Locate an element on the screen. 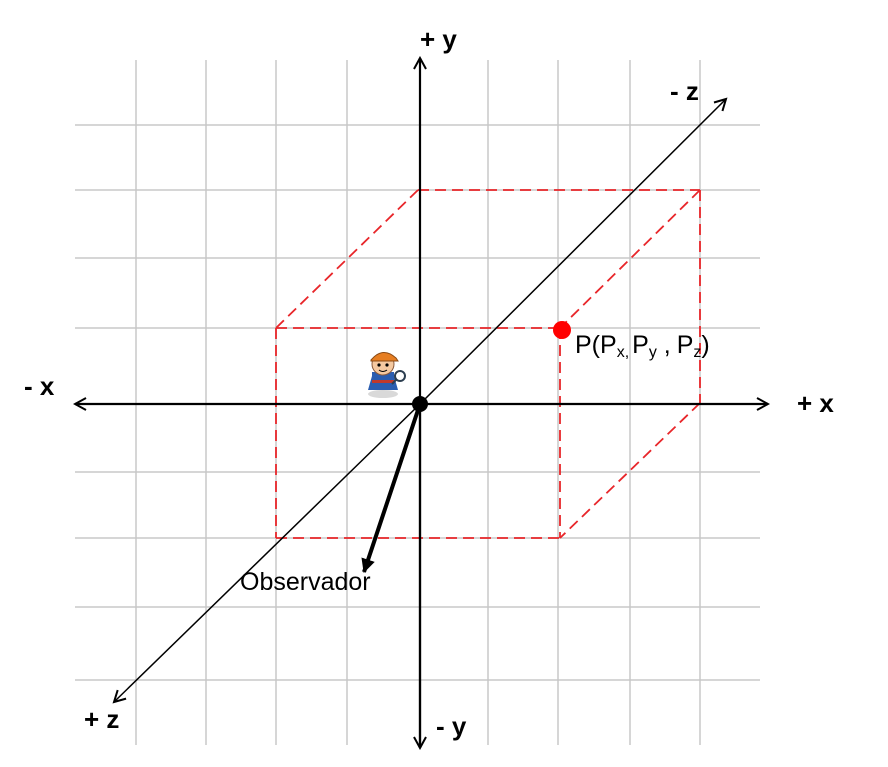  z-axis-neg is located at coordinates (572, 252).